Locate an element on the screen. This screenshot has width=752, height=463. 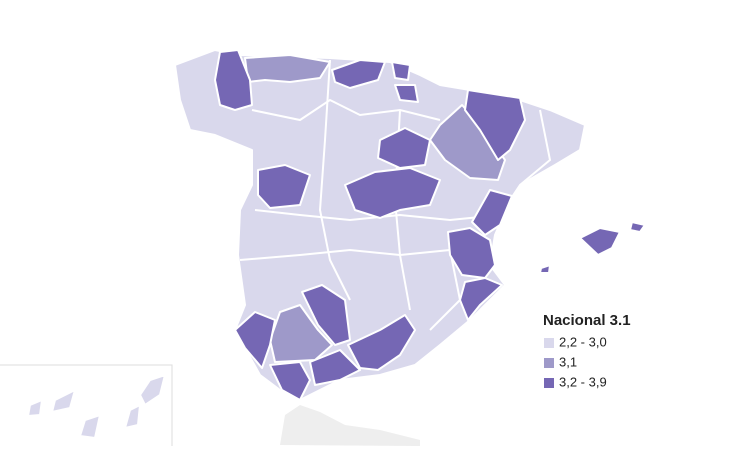
legend-title: Nacional 3.1 is located at coordinates (587, 320).